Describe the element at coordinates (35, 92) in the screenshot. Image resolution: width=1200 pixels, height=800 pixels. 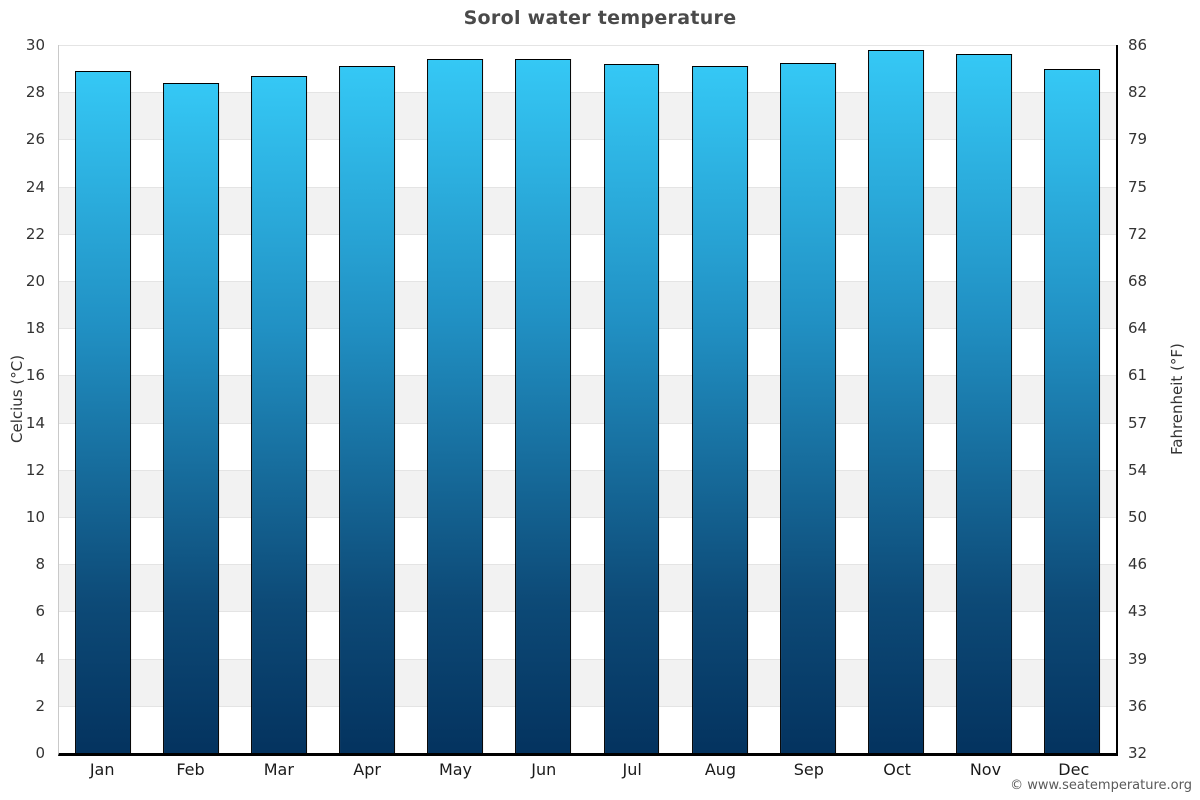
I see `y-tick-celsius: 28` at that location.